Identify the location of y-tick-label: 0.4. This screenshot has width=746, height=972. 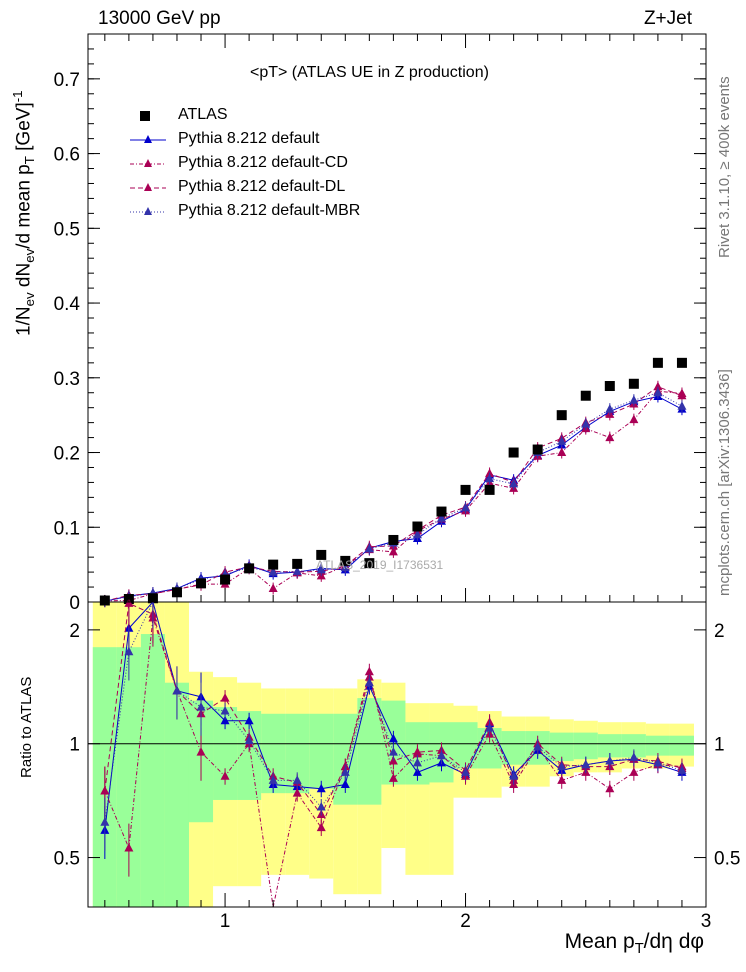
(67, 304).